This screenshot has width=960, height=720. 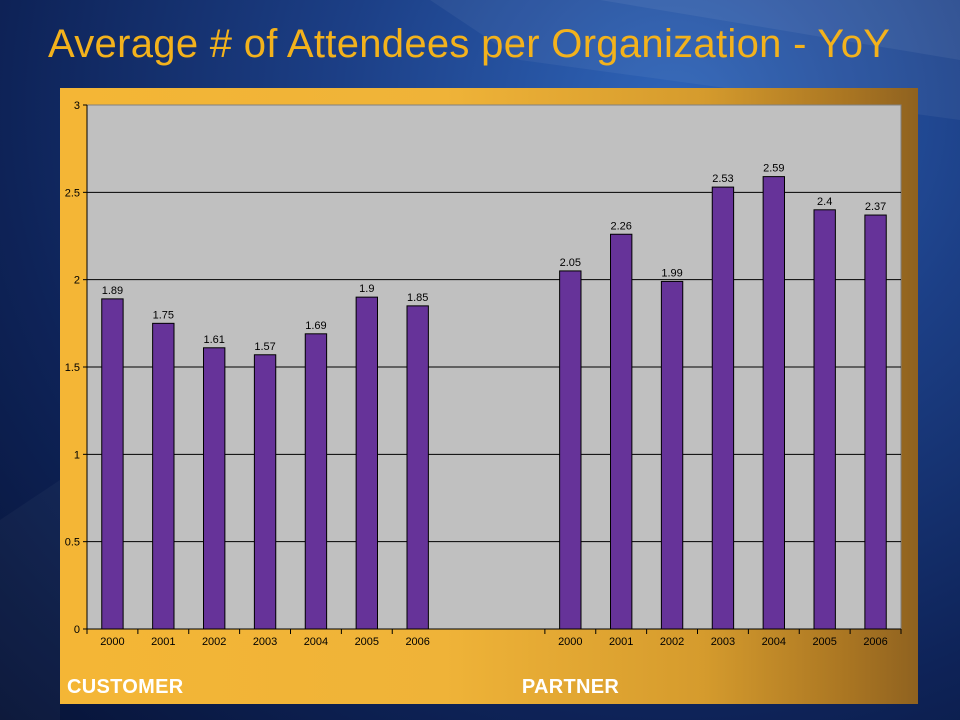 I want to click on data-label: 1.75, so click(x=163, y=315).